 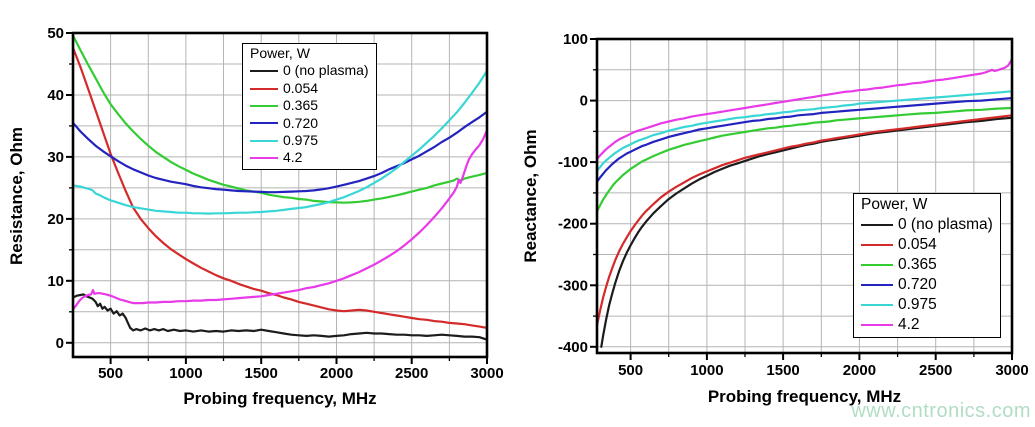 What do you see at coordinates (573, 285) in the screenshot?
I see `svg-text: -300` at bounding box center [573, 285].